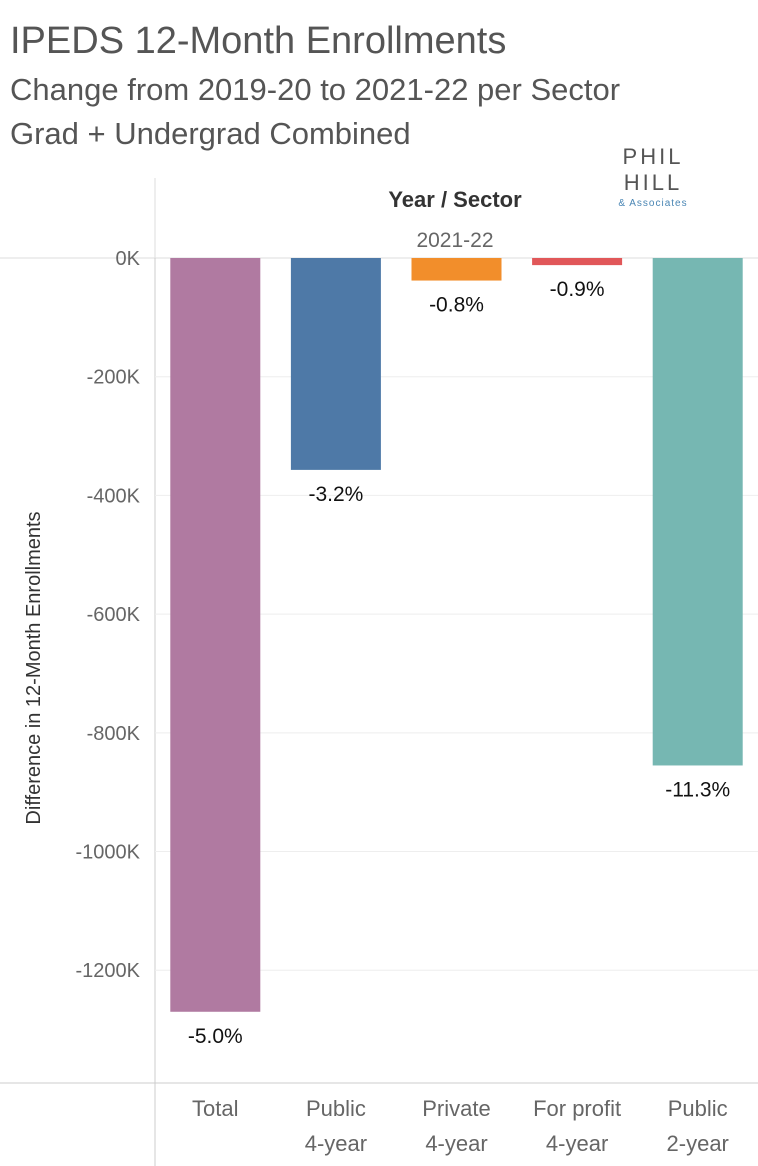 This screenshot has width=758, height=1166. Describe the element at coordinates (114, 615) in the screenshot. I see `y-tick-label: -600K` at that location.